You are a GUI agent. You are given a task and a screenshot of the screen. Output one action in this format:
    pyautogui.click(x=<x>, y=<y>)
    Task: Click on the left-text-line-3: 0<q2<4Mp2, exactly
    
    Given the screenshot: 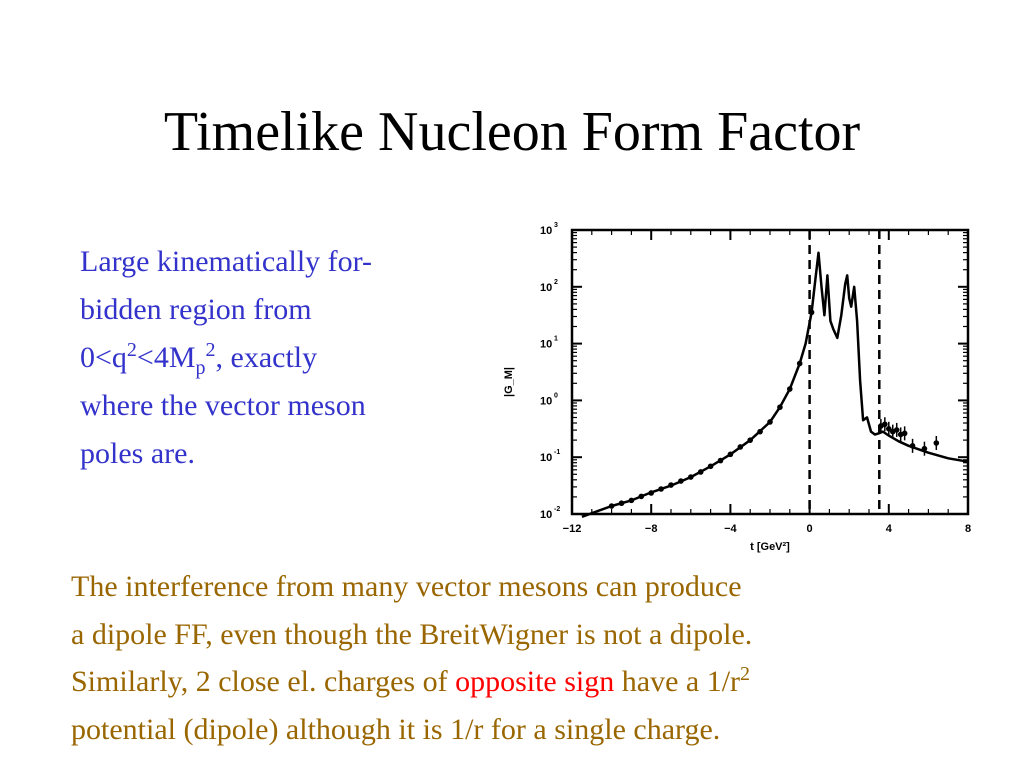 What is the action you would take?
    pyautogui.click(x=280, y=358)
    